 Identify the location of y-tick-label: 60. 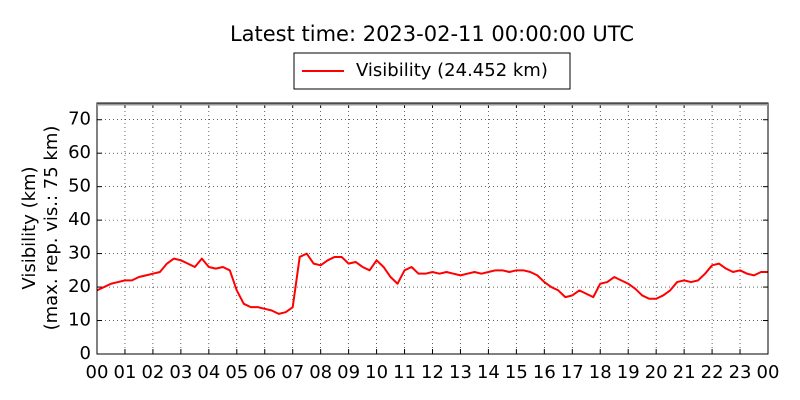
(79, 152).